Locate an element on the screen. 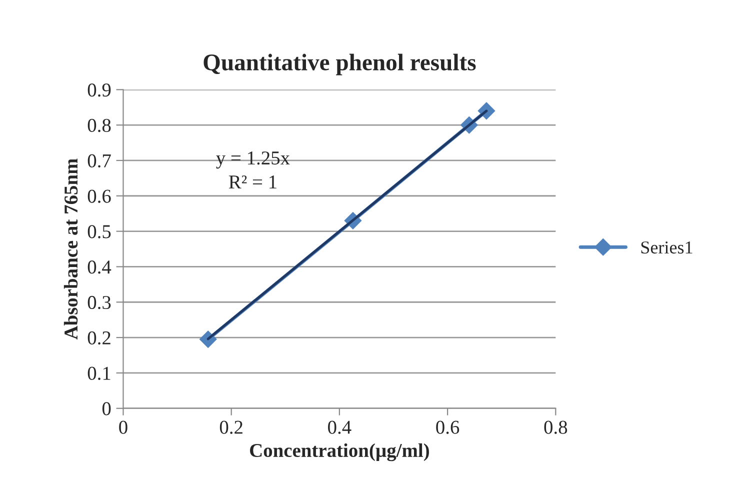  x-tick-label: 0.6 is located at coordinates (448, 427).